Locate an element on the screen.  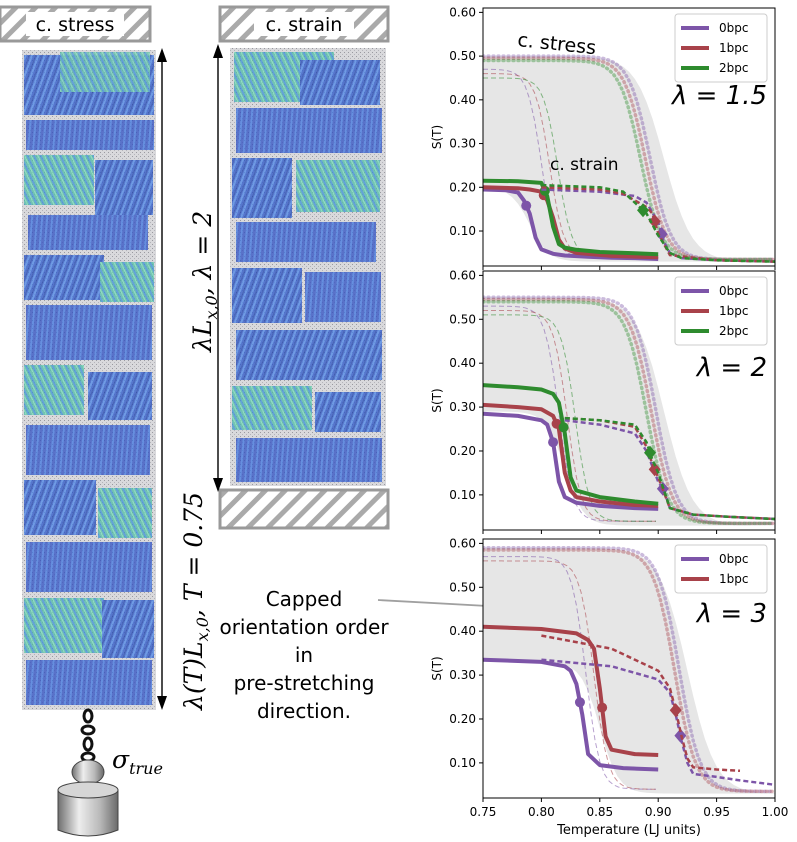
annotation-line-2: orientation order is located at coordinates (304, 627).